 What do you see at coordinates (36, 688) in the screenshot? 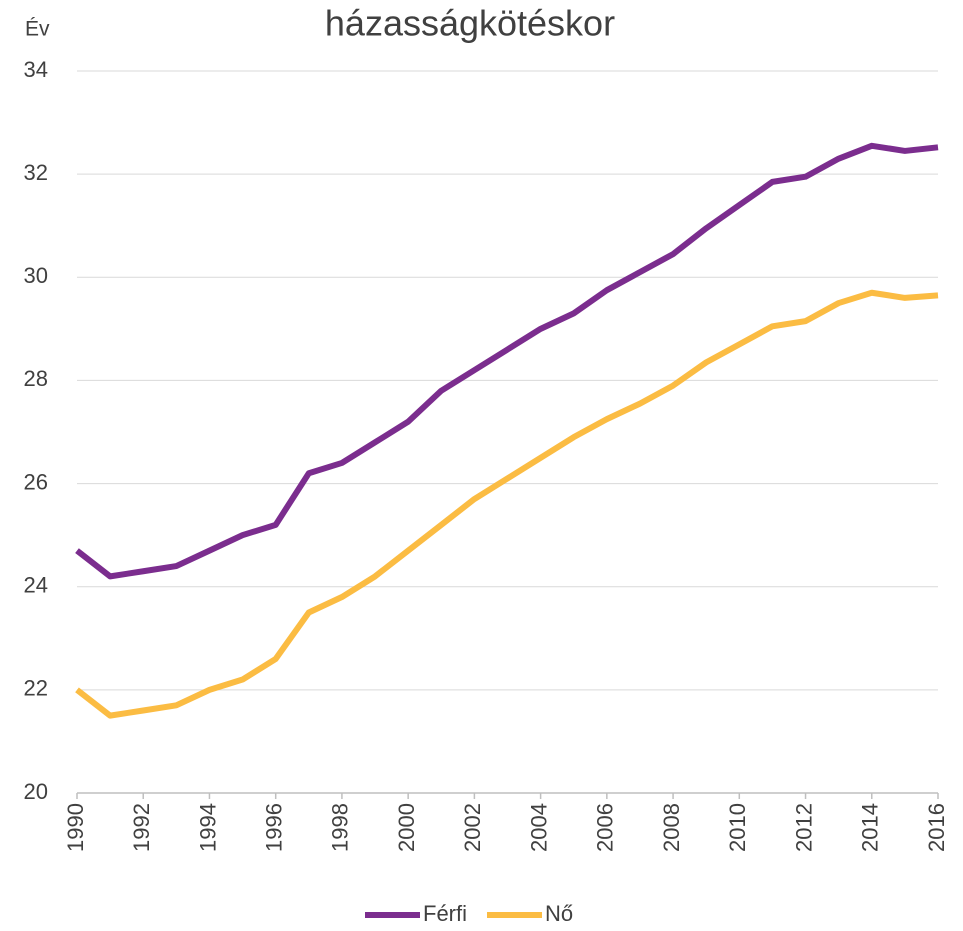
I see `y-tick-label: 22` at bounding box center [36, 688].